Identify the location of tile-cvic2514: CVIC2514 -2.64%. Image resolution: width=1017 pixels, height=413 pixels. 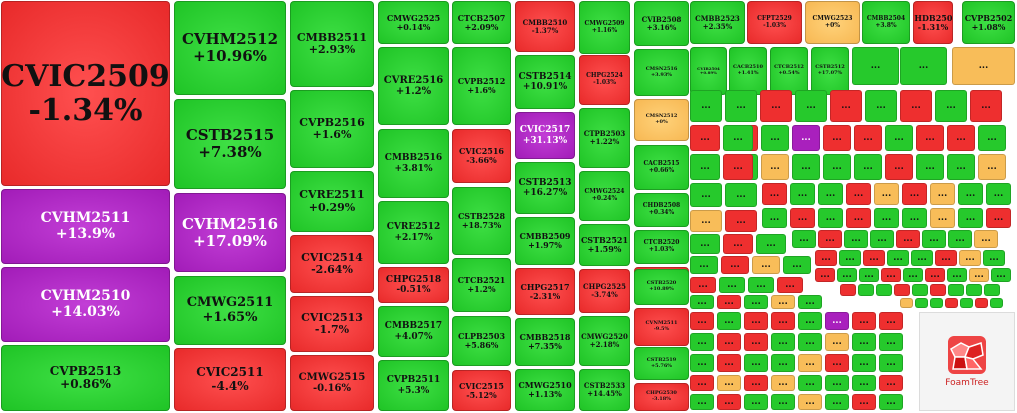
(332, 264).